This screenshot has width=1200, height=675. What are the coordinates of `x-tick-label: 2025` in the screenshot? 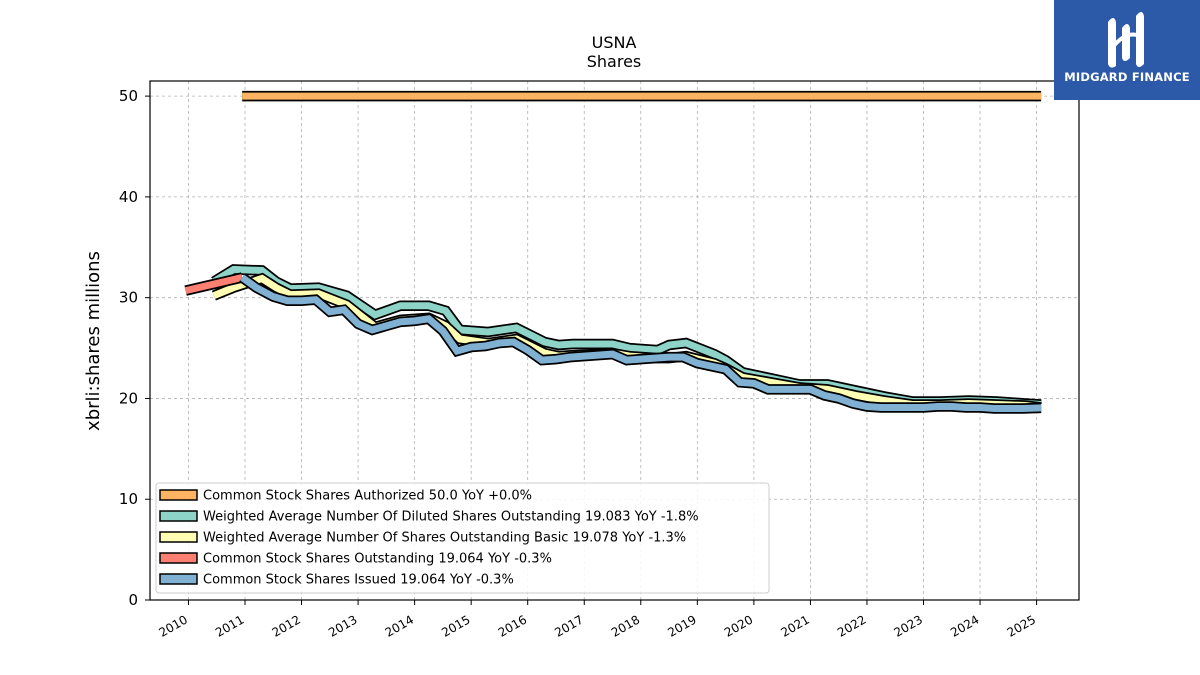 It's located at (1021, 625).